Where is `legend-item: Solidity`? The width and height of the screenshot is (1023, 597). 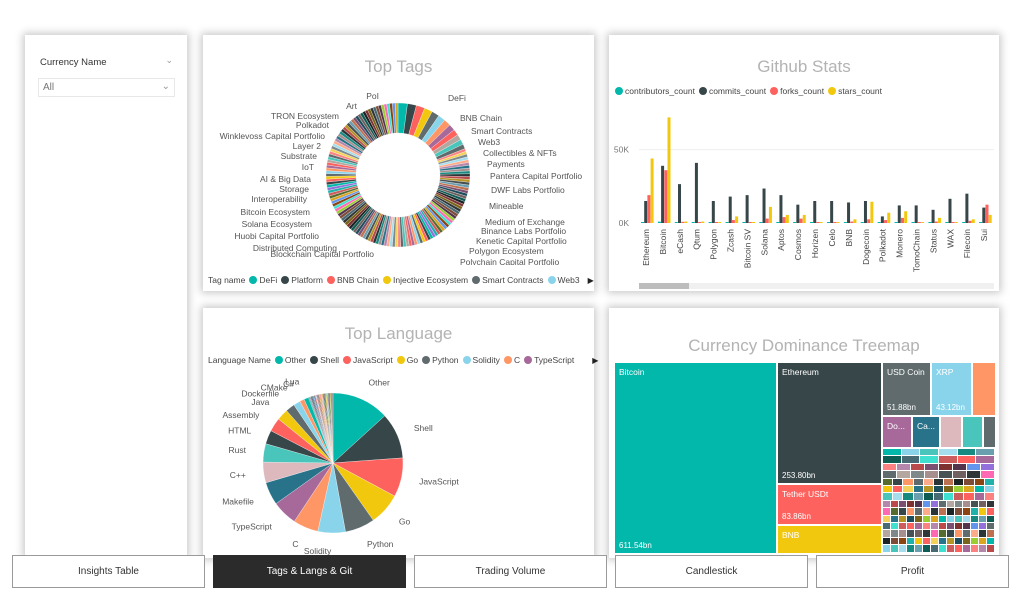 legend-item: Solidity is located at coordinates (481, 360).